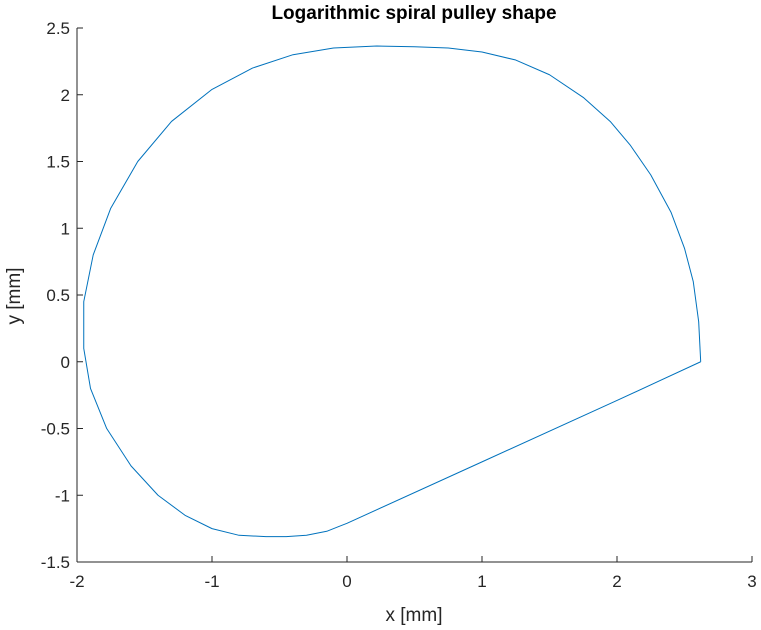 The height and width of the screenshot is (630, 761). What do you see at coordinates (65, 228) in the screenshot?
I see `y-tick-label: 1` at bounding box center [65, 228].